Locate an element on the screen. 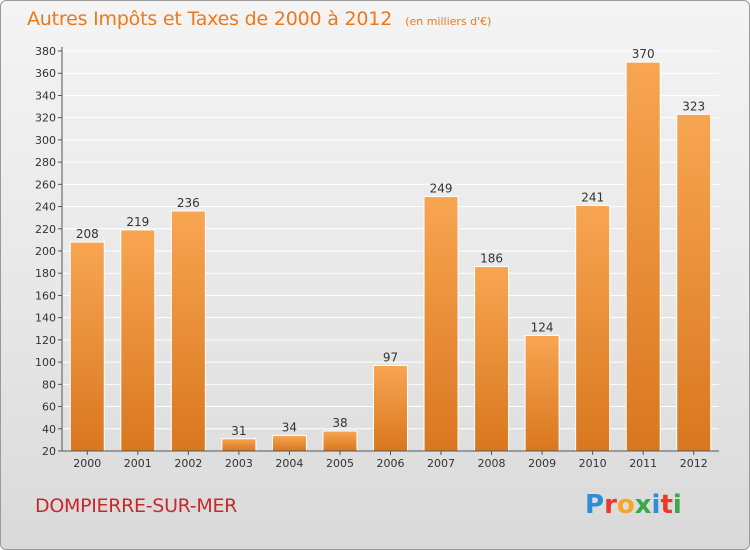  y-tick-label: 20 is located at coordinates (49, 451).